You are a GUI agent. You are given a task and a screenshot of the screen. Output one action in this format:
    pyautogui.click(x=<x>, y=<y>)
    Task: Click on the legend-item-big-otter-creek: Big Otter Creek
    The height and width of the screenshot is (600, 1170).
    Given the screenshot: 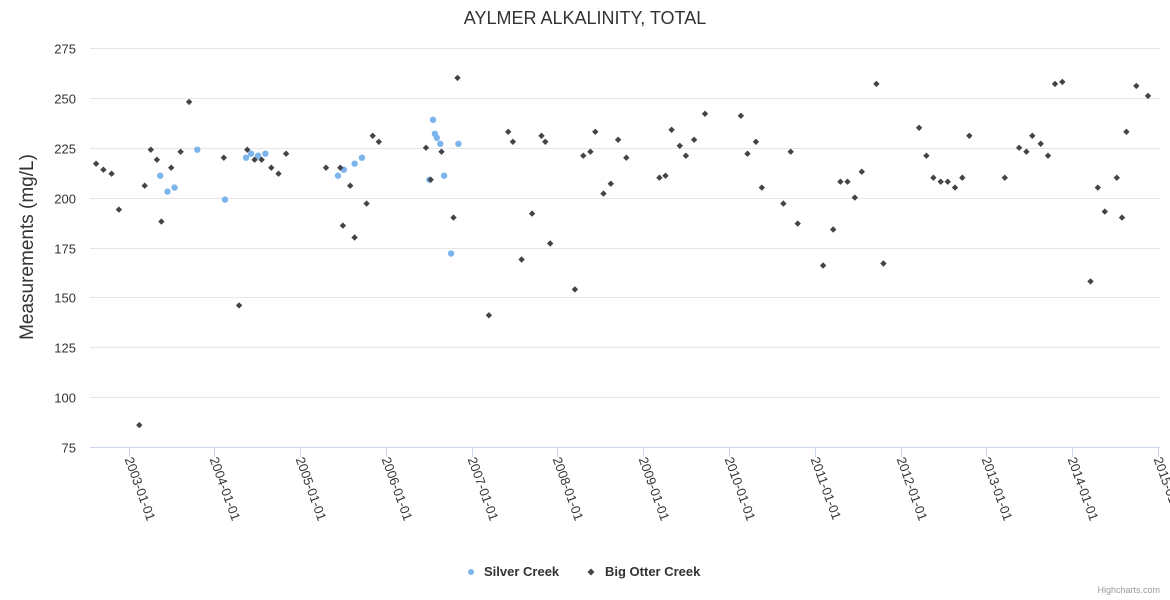 What is the action you would take?
    pyautogui.click(x=644, y=571)
    